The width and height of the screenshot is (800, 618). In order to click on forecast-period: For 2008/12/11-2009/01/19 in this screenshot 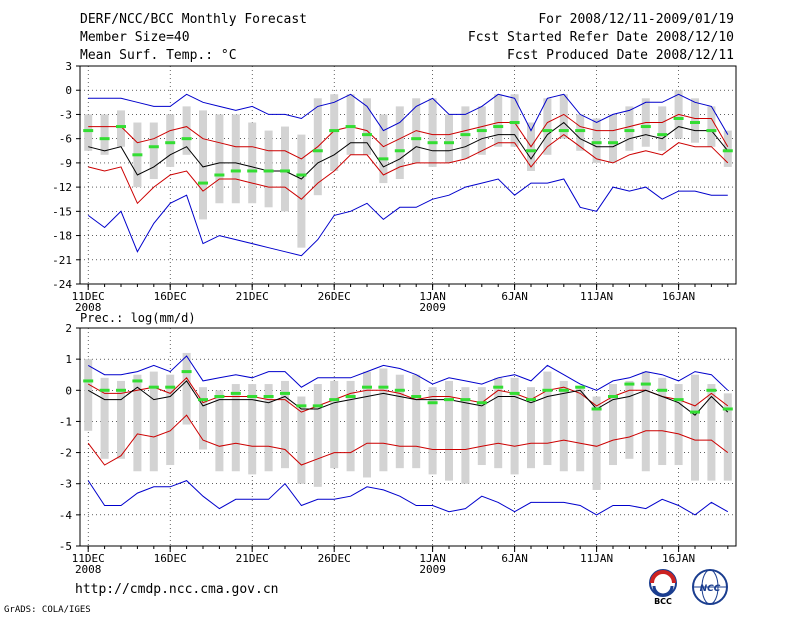, I will do `click(636, 19)`.